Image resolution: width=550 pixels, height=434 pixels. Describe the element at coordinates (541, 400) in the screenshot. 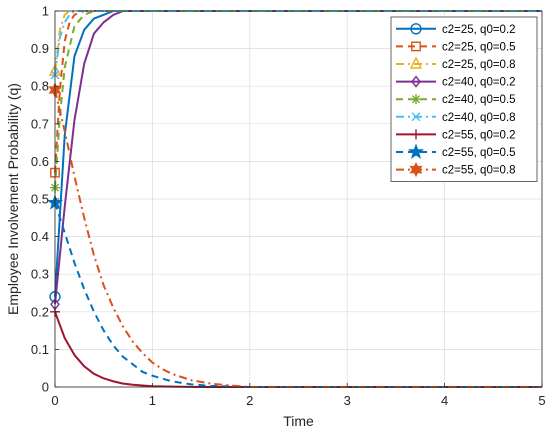

I see `x-tick-label-5: 5` at that location.